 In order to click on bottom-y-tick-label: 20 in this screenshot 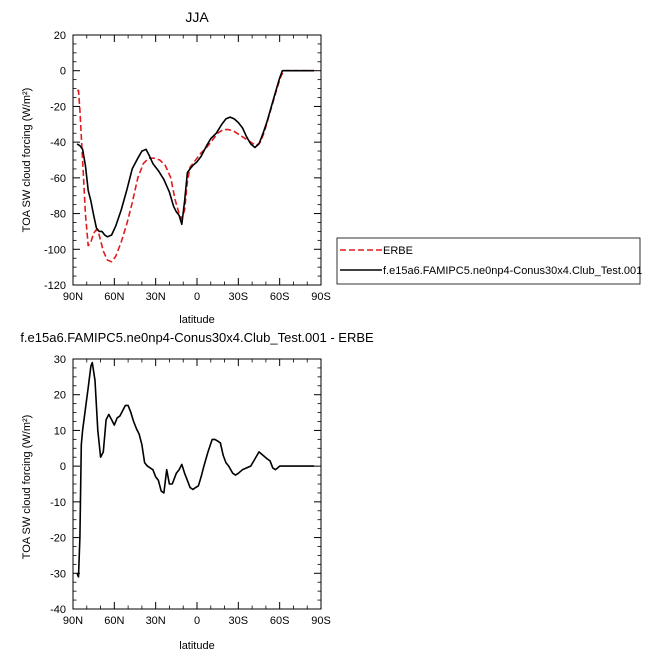, I will do `click(60, 396)`.